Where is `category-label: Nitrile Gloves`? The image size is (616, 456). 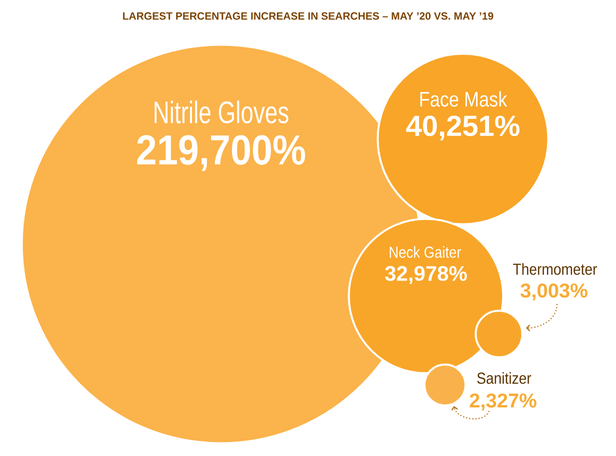
category-label: Nitrile Gloves is located at coordinates (221, 112).